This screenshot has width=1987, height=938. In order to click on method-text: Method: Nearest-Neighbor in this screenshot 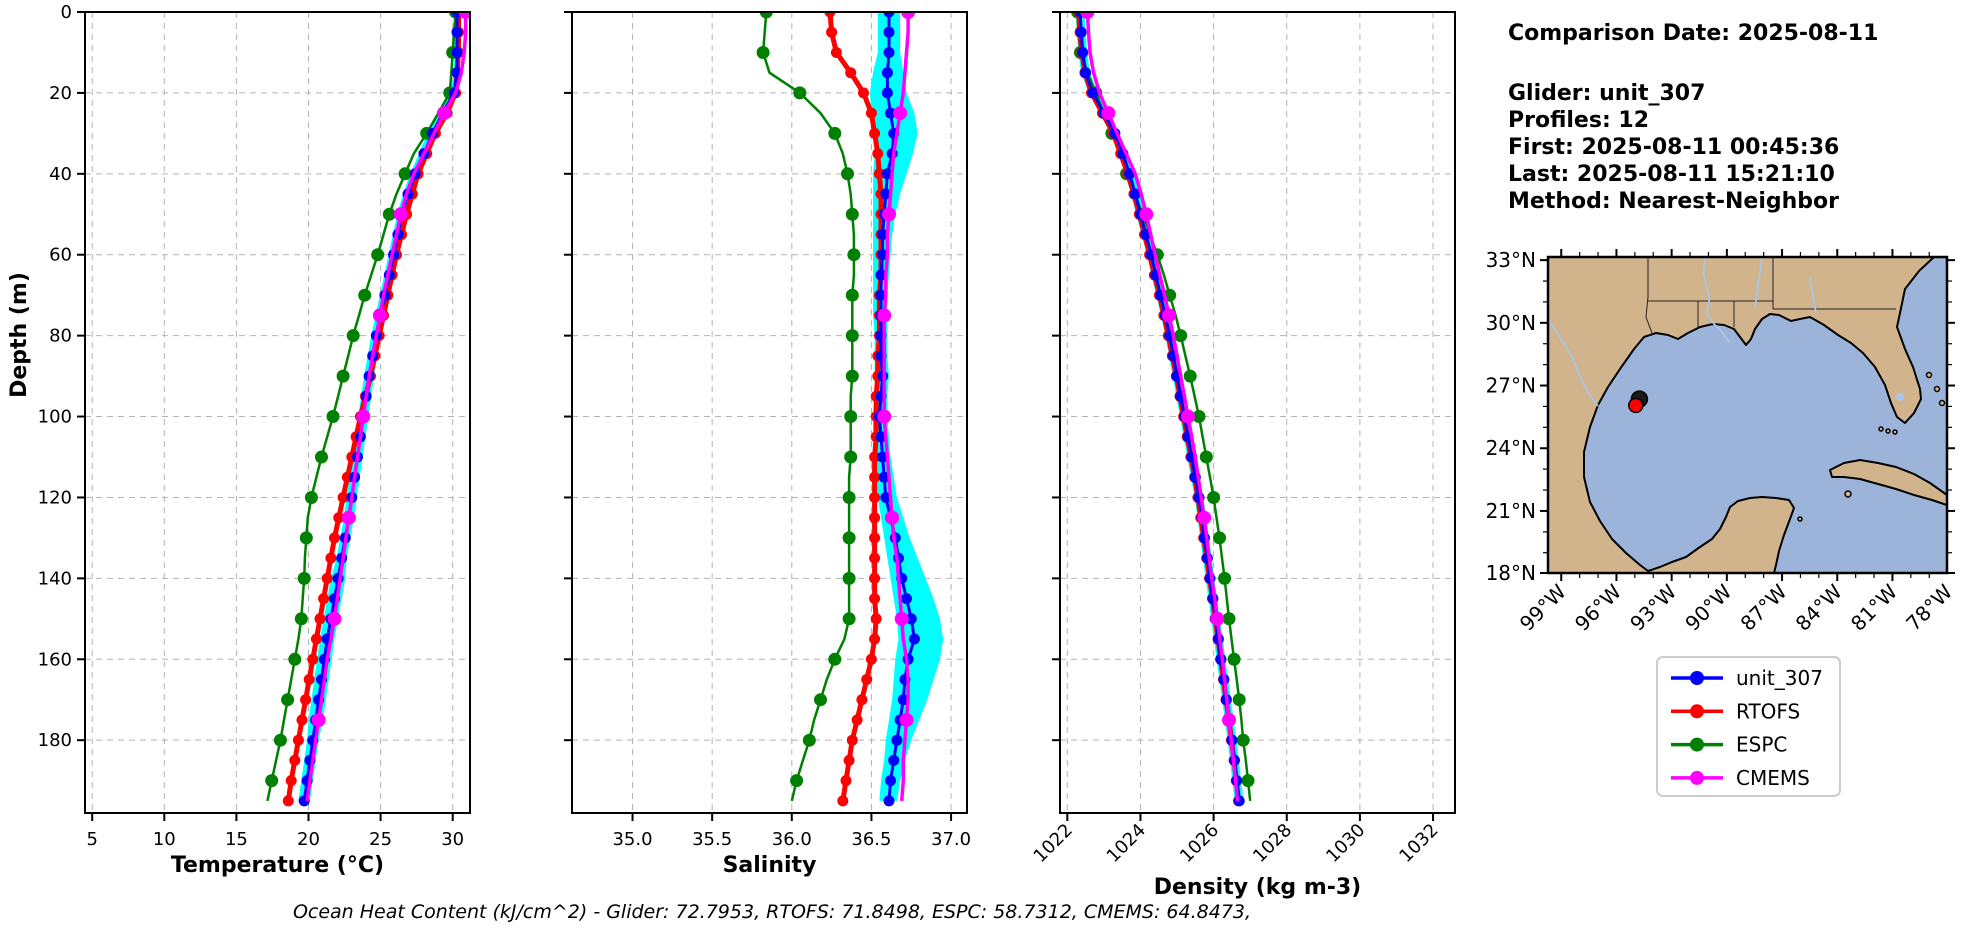, I will do `click(1673, 201)`.